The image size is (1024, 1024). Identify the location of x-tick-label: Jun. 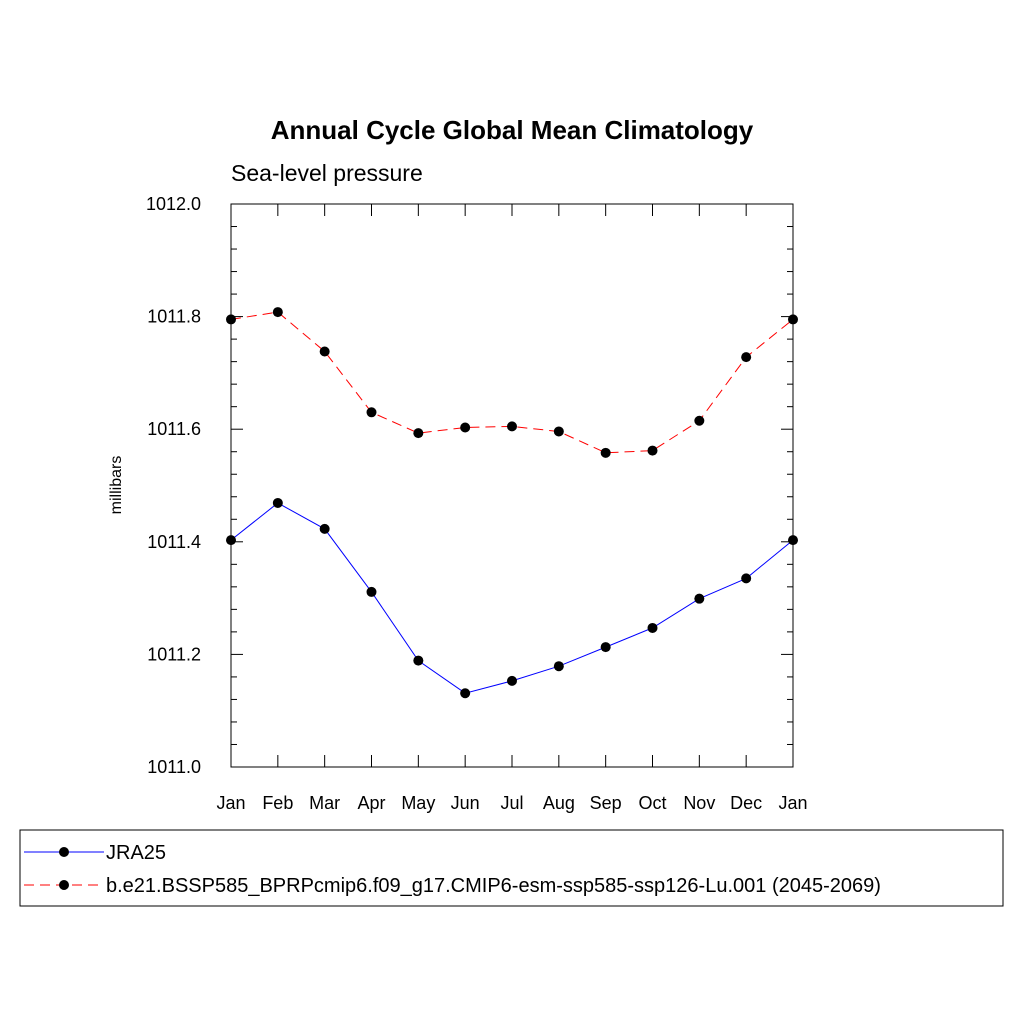
(465, 803).